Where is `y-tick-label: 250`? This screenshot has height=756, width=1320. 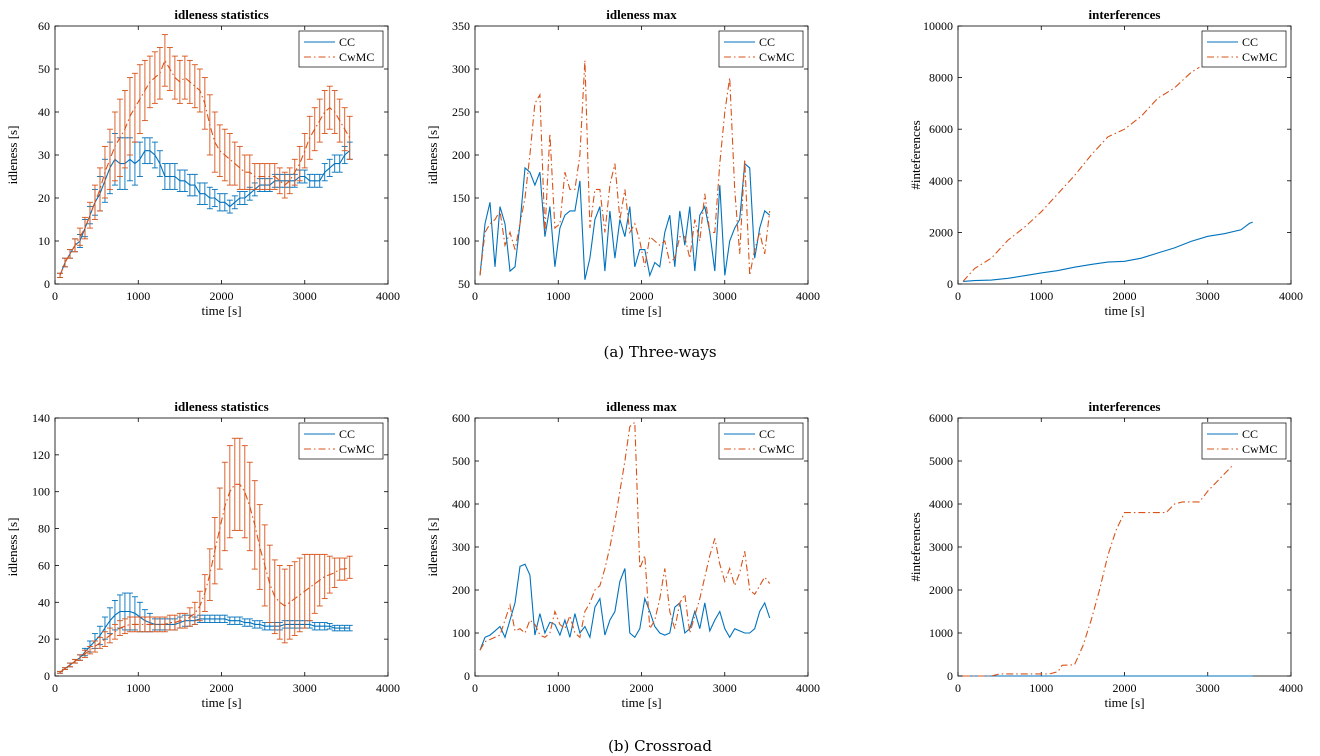
y-tick-label: 250 is located at coordinates (461, 112).